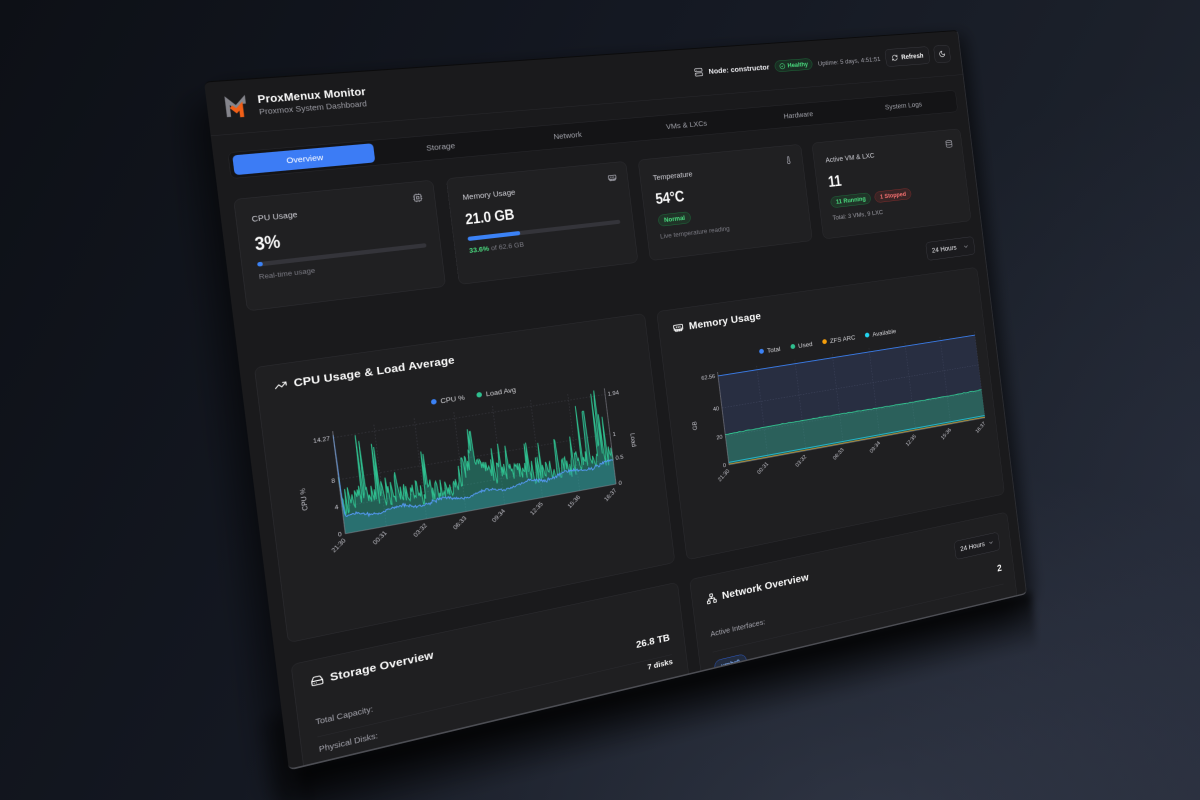  Describe the element at coordinates (304, 499) in the screenshot. I see `svg-text: CPU %` at that location.